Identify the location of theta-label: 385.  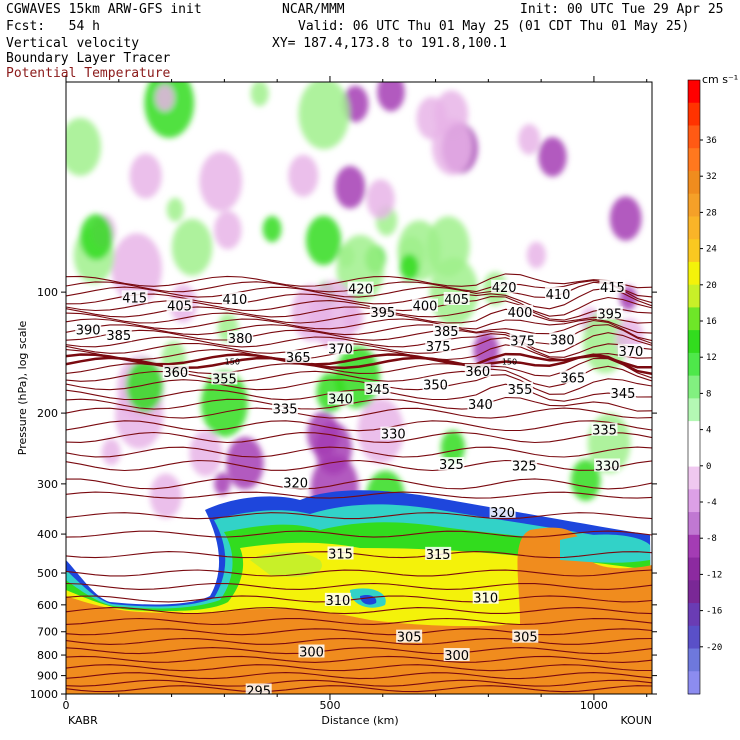
(118, 336).